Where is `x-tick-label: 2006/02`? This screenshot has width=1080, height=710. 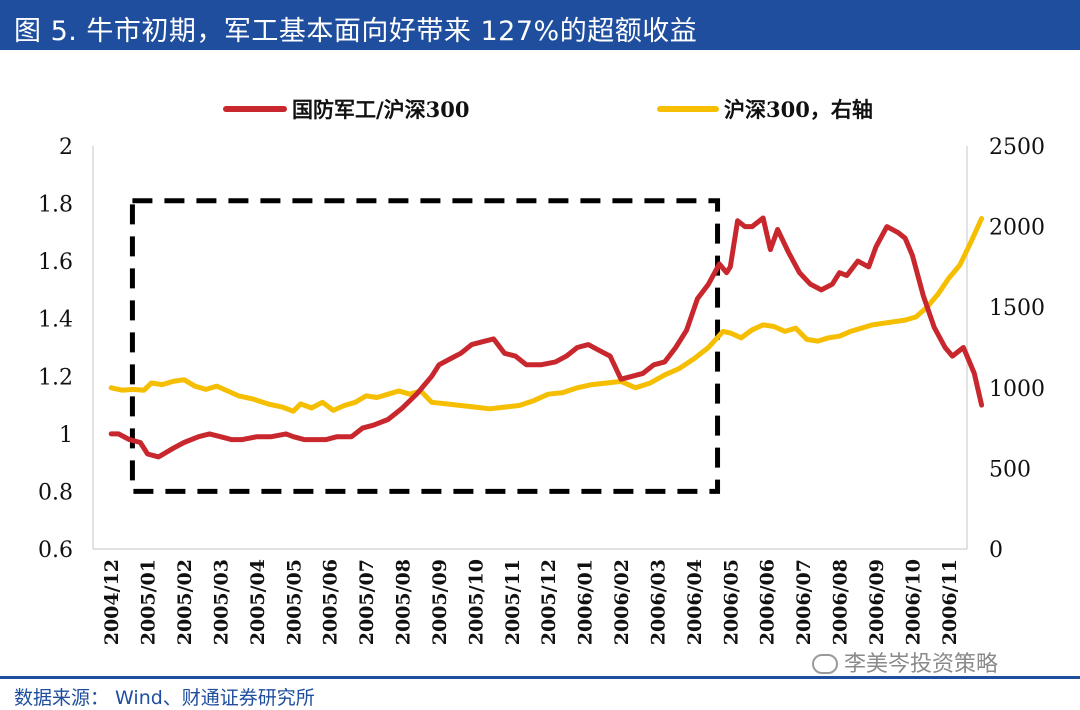 x-tick-label: 2006/02 is located at coordinates (622, 602).